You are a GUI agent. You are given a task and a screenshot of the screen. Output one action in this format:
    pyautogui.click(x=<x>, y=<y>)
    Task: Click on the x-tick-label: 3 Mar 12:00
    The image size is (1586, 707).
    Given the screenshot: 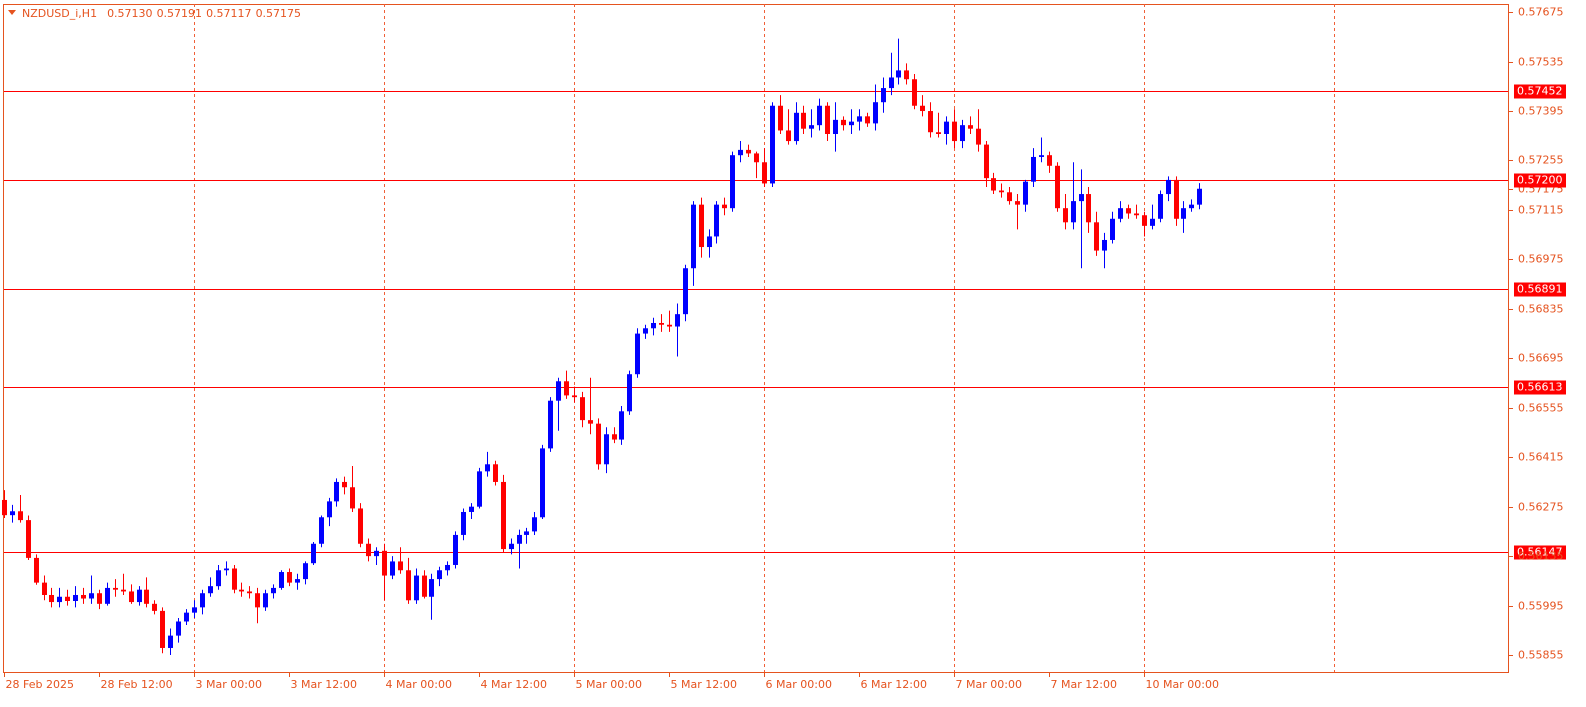 What is the action you would take?
    pyautogui.click(x=324, y=684)
    